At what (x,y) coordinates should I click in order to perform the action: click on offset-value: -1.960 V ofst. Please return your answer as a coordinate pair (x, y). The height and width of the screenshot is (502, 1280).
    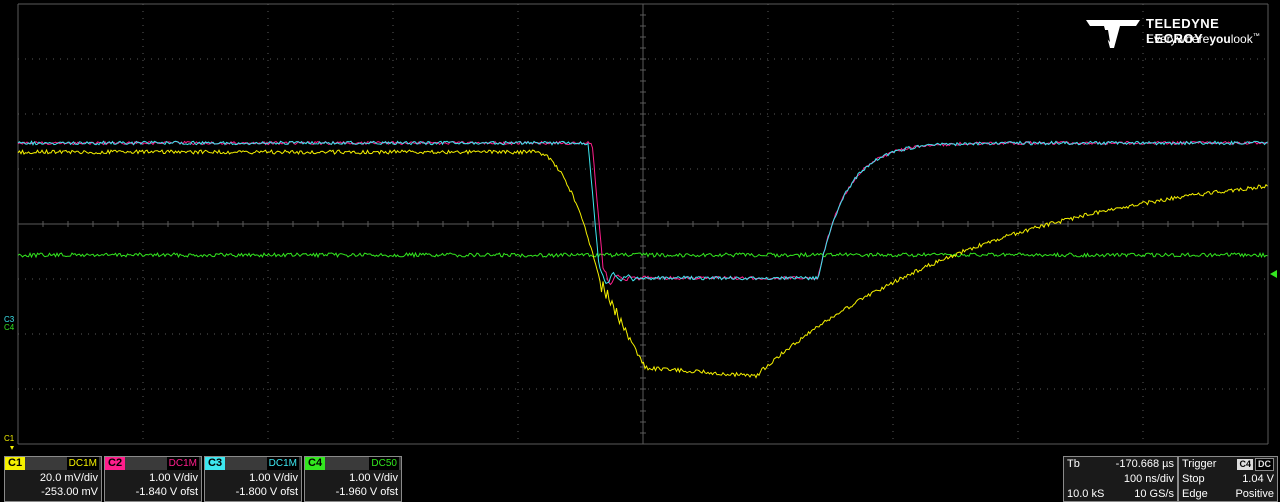
    Looking at the image, I should click on (366, 492).